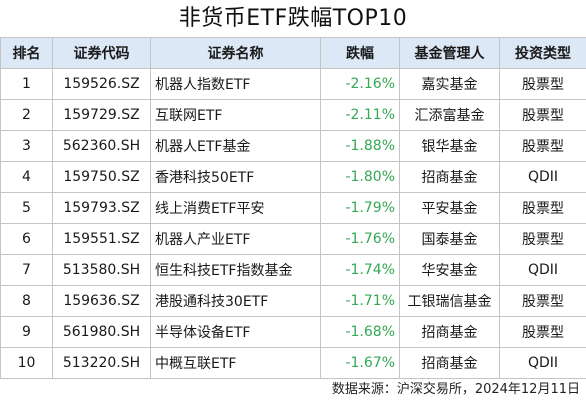 The height and width of the screenshot is (401, 586). Describe the element at coordinates (26, 239) in the screenshot. I see `rank-cell: 6` at that location.